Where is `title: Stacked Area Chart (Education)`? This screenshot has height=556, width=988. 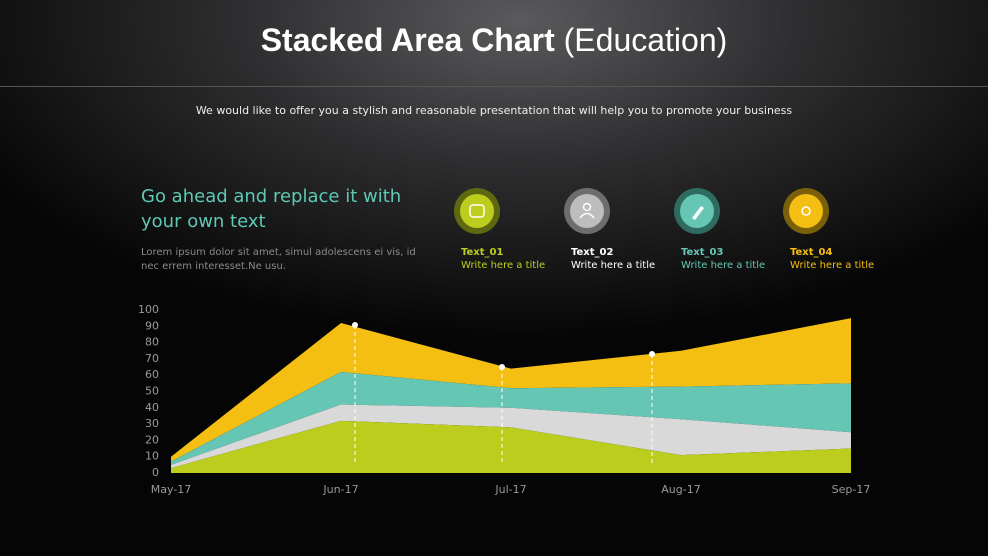 title: Stacked Area Chart (Education) is located at coordinates (494, 40).